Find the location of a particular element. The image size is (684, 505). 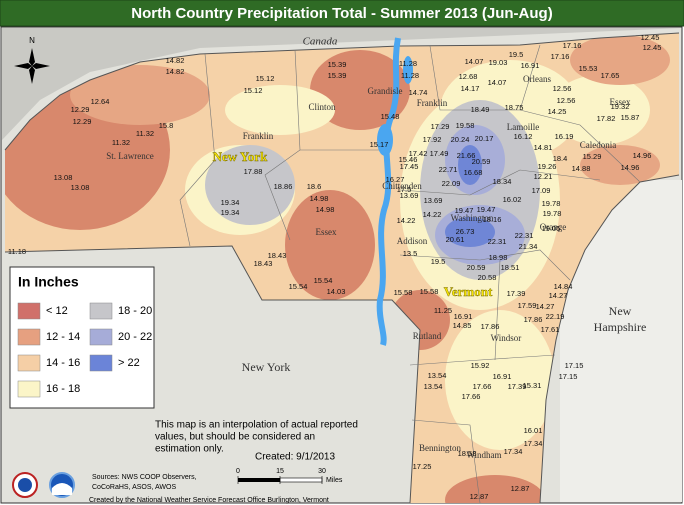

station-value: 22.09 is located at coordinates (451, 183).